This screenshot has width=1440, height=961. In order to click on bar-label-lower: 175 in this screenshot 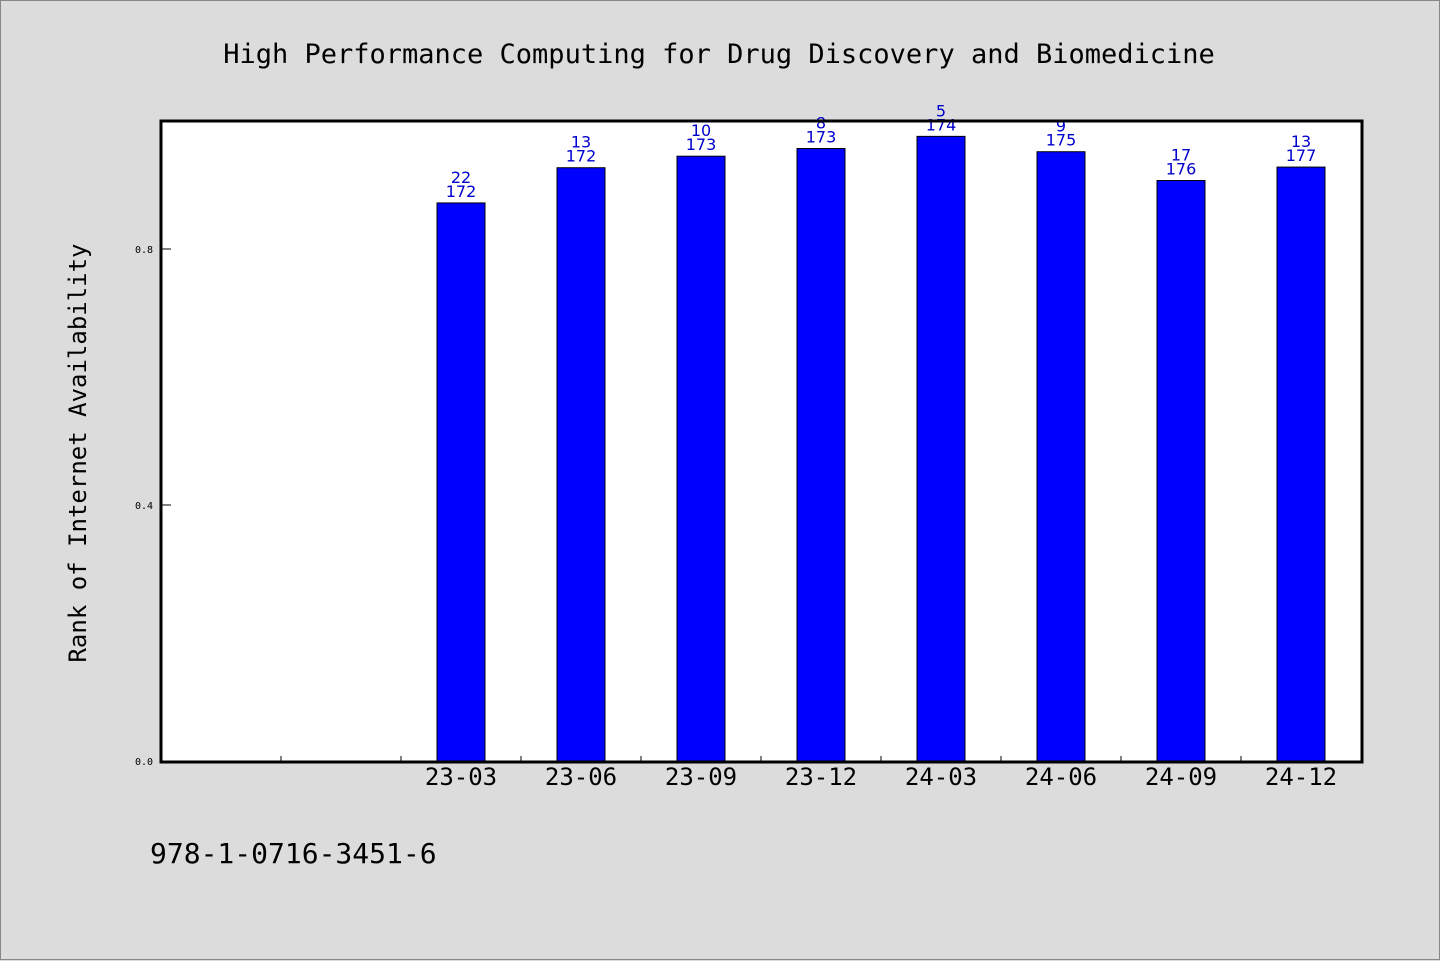, I will do `click(1061, 140)`.